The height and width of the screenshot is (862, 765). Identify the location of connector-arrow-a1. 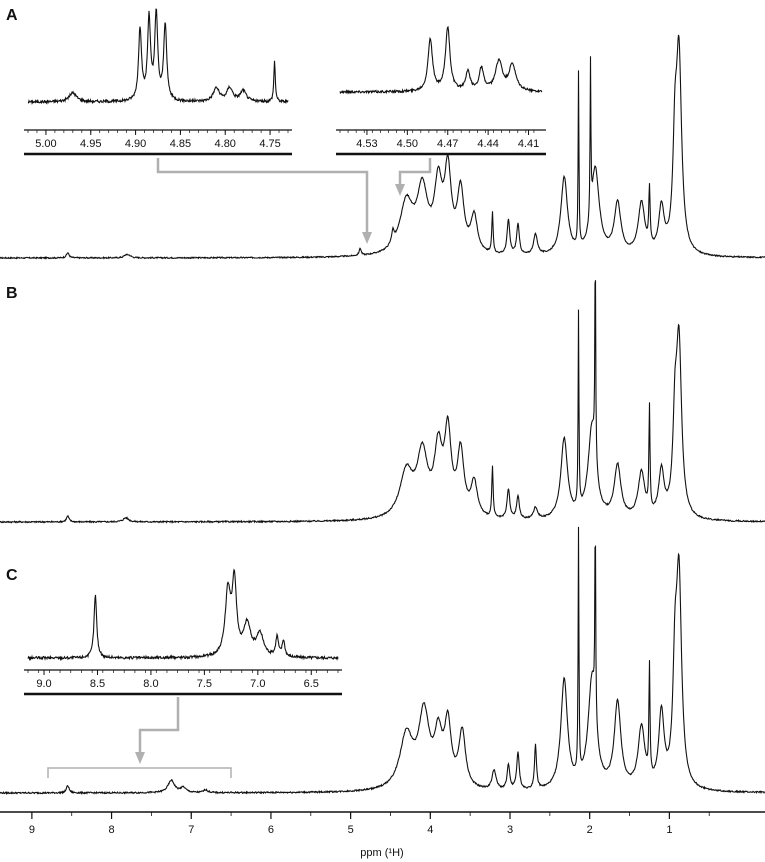
(367, 238).